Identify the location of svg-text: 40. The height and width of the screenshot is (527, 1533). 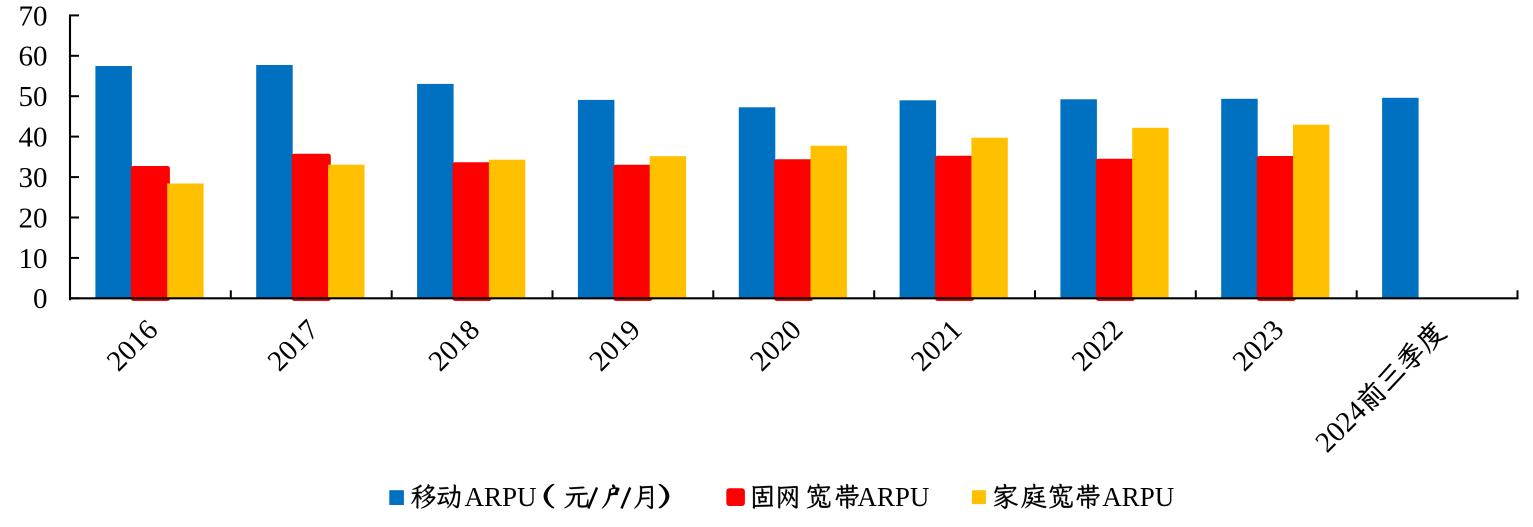
(33, 138).